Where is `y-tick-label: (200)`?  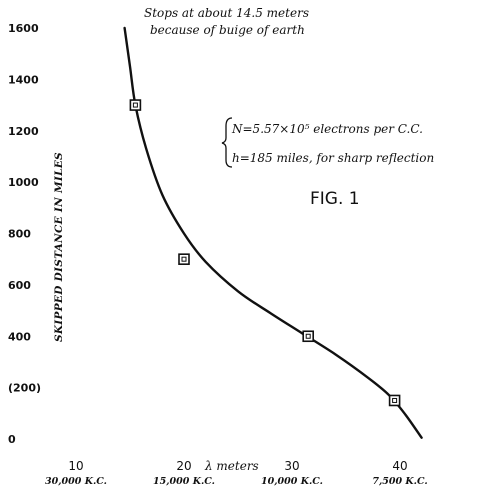 y-tick-label: (200) is located at coordinates (24, 388).